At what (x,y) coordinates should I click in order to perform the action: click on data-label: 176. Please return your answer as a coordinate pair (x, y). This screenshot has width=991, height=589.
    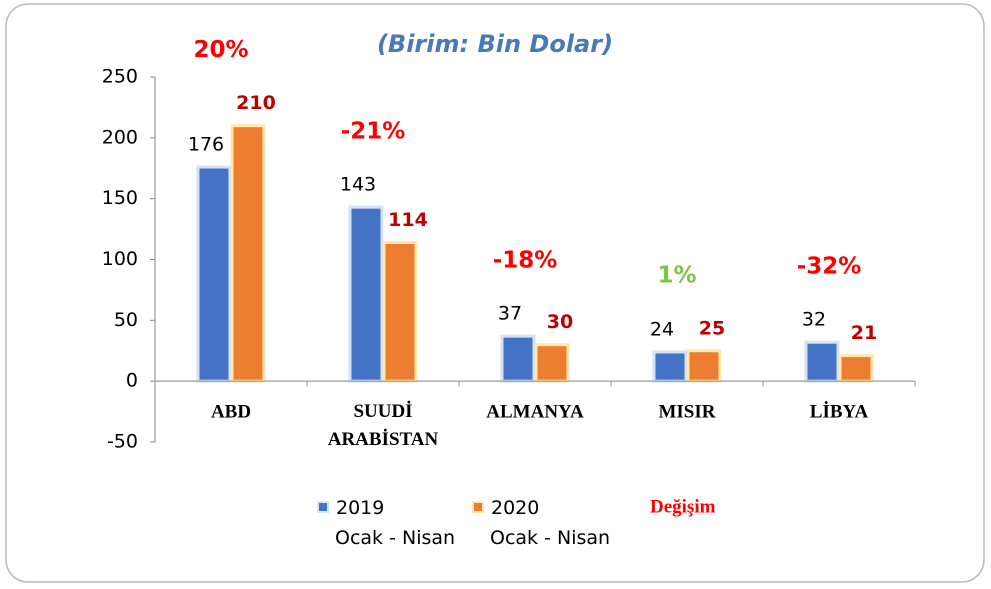
    Looking at the image, I should click on (206, 145).